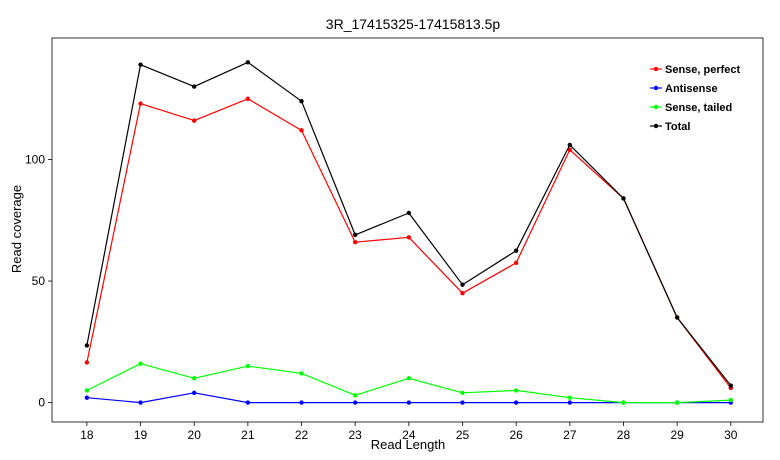 The image size is (780, 460). I want to click on x-tick-label: 30, so click(731, 435).